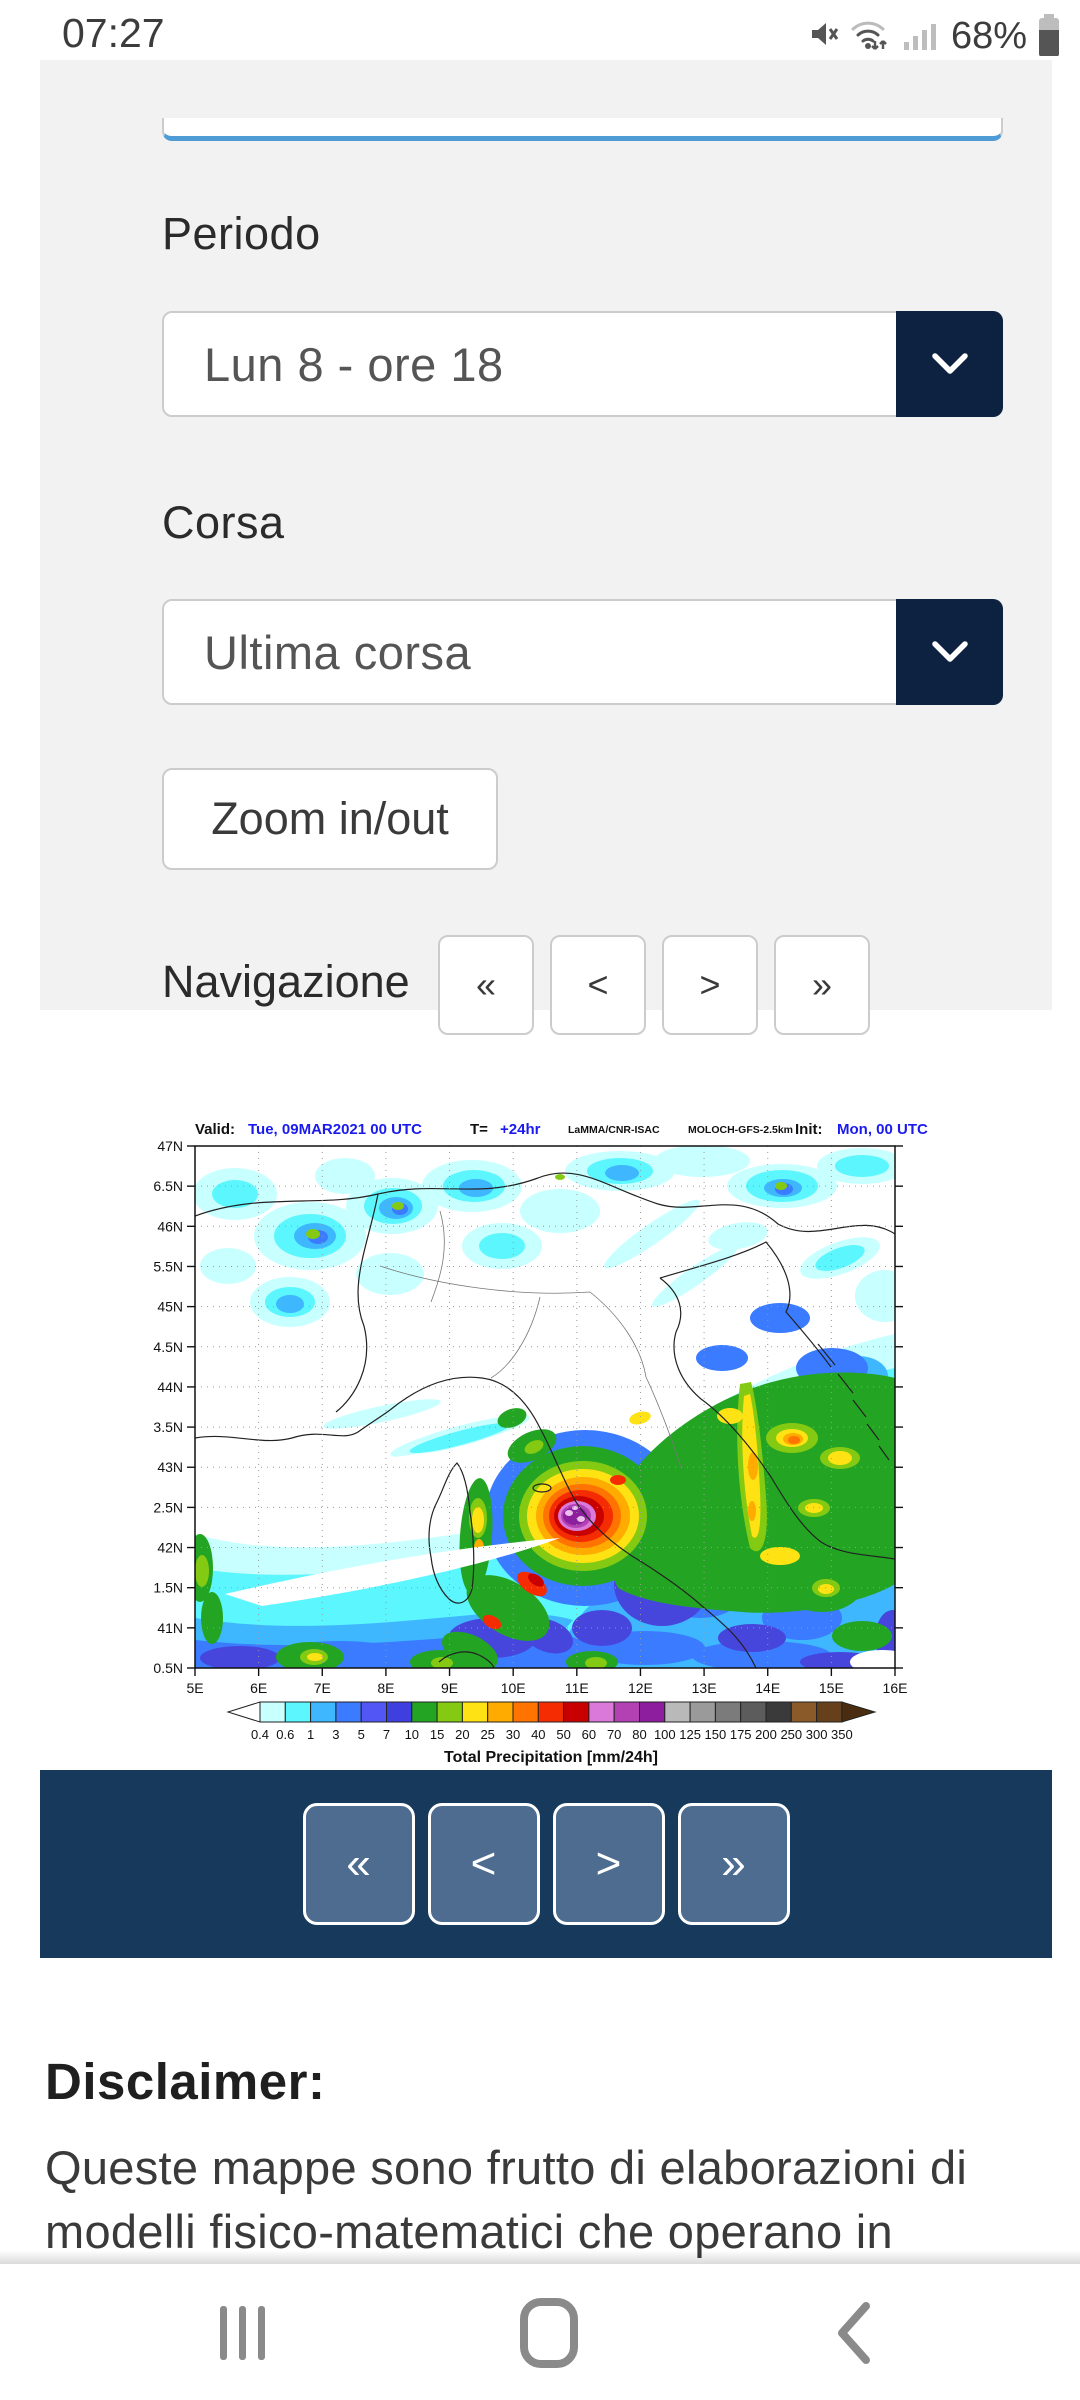  Describe the element at coordinates (988, 36) in the screenshot. I see `battery-percent: 68%` at that location.